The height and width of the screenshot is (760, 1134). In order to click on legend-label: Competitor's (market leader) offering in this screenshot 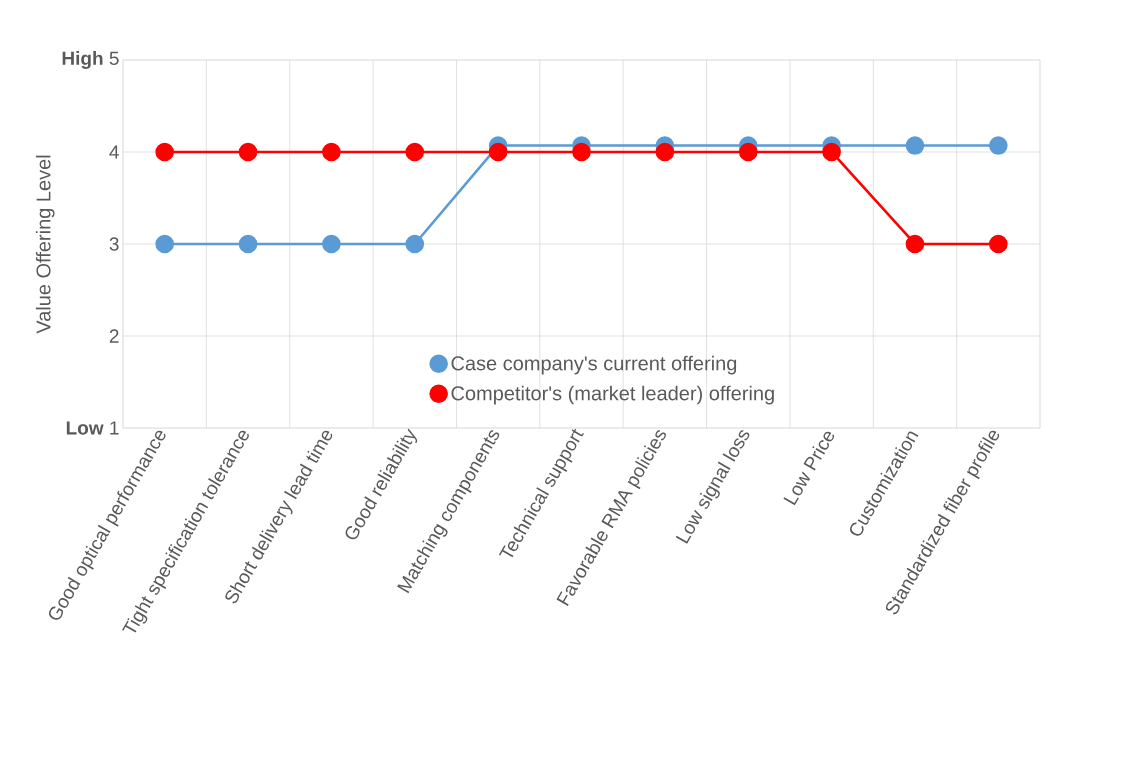, I will do `click(612, 395)`.